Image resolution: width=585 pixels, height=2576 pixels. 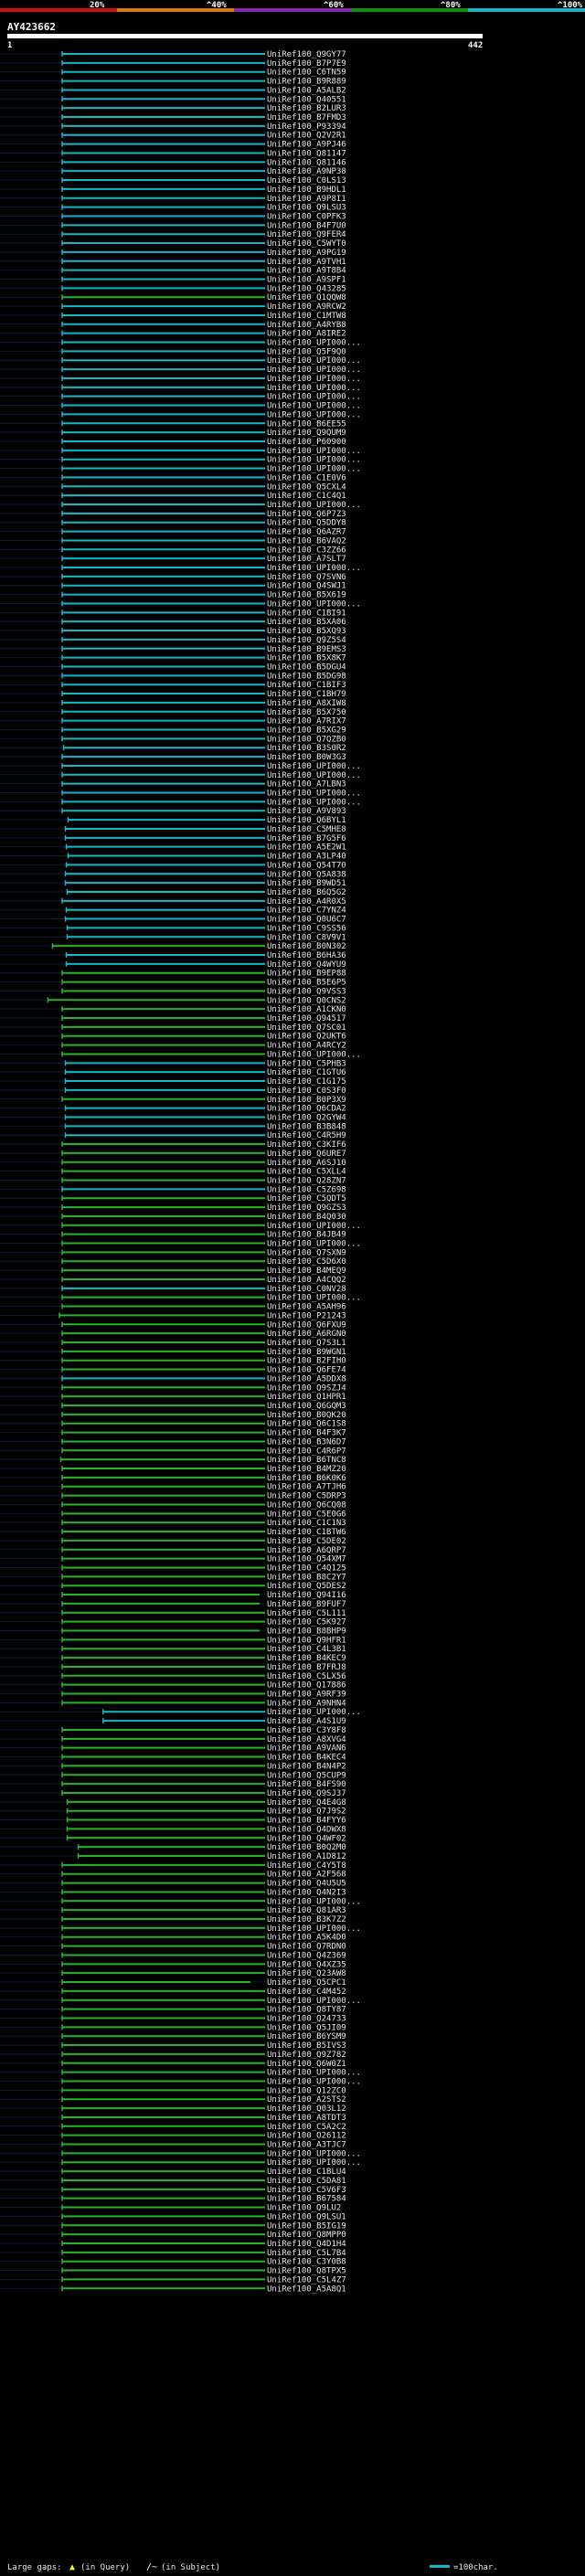 I want to click on hit-label: UniRef100_C5Z698, so click(x=307, y=1189).